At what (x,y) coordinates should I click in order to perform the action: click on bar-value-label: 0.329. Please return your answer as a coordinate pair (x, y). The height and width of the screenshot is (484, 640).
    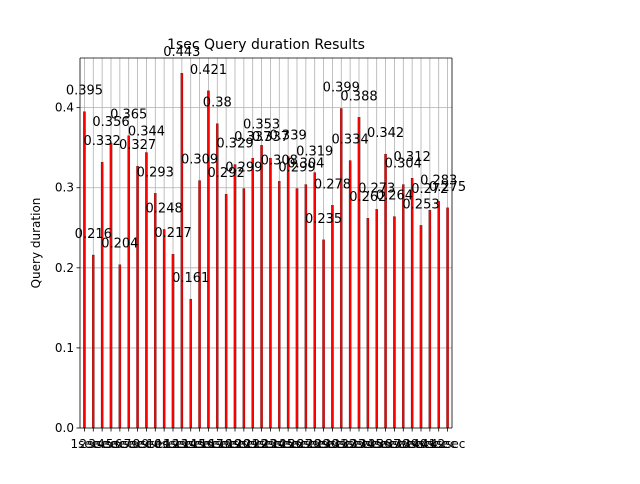
    Looking at the image, I should click on (234, 144).